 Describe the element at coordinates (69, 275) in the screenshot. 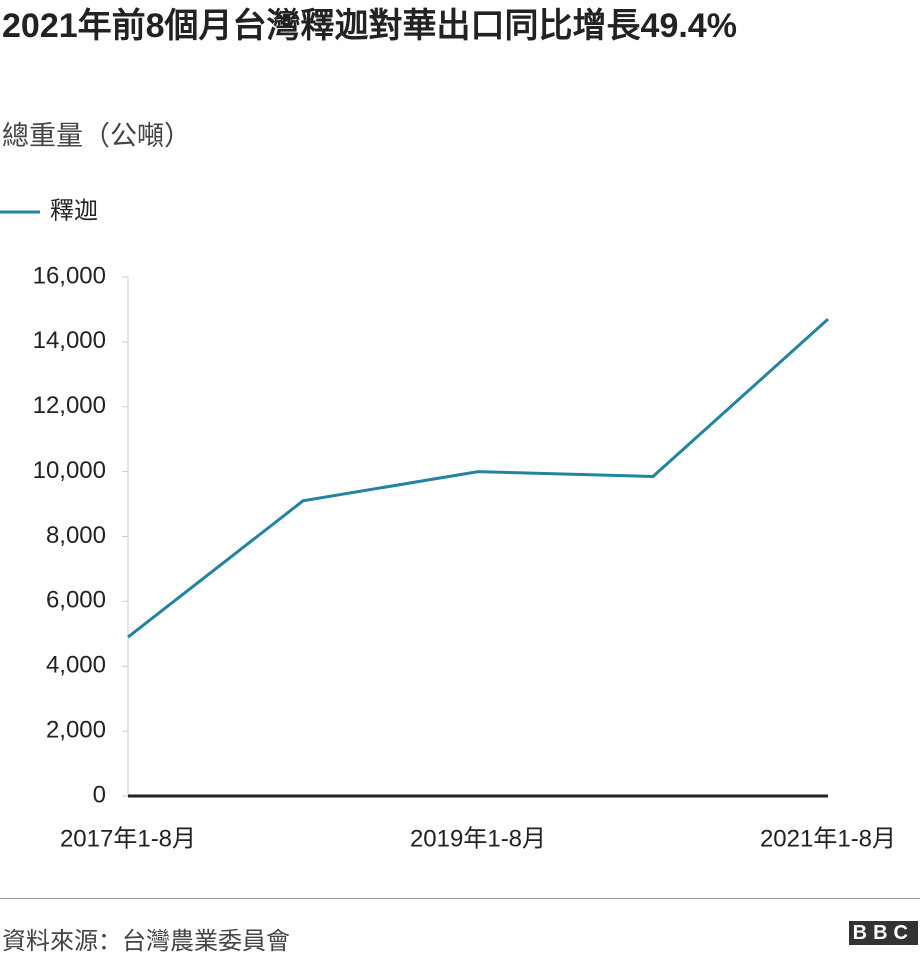

I see `y-tick-label: 16,000` at that location.